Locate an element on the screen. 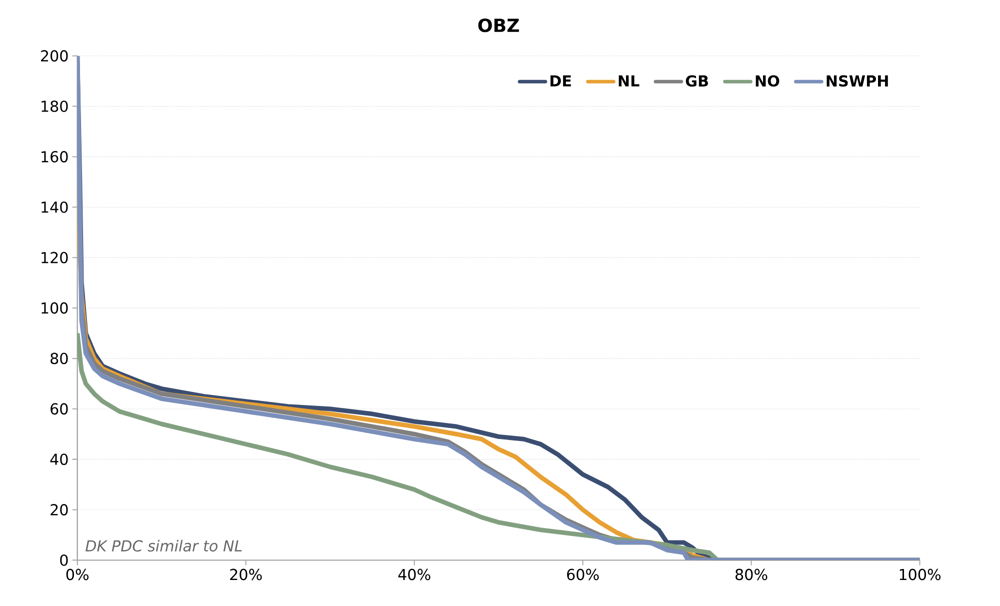 The image size is (1000, 606). y-tick-label: 60 is located at coordinates (59, 409).